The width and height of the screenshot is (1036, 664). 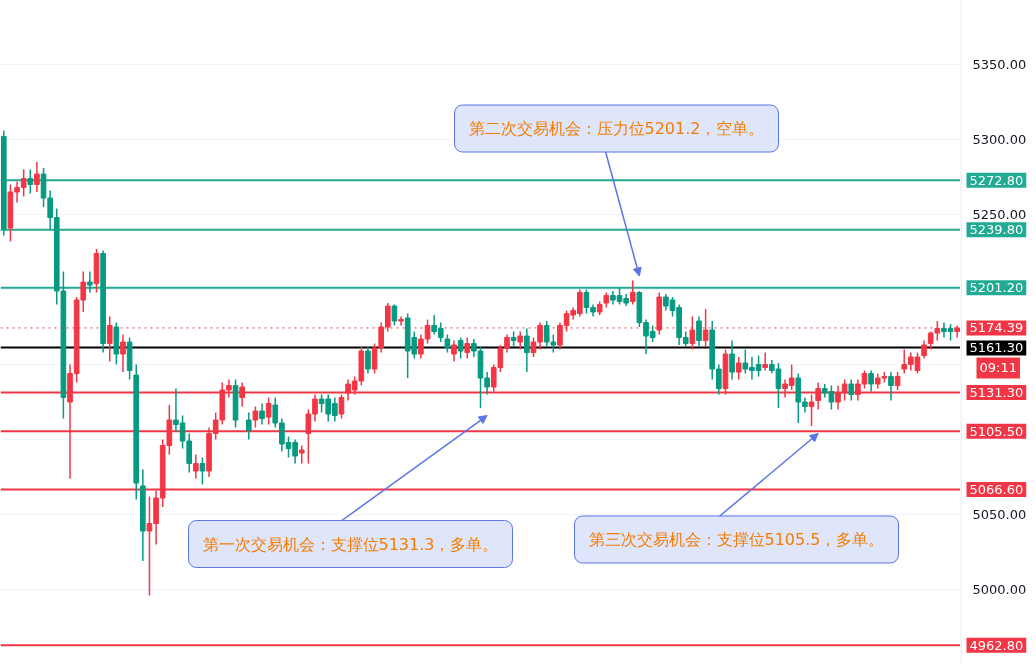 I want to click on annotation: 第一次交易机会：支撑位5131.3，多单。, so click(x=350, y=544).